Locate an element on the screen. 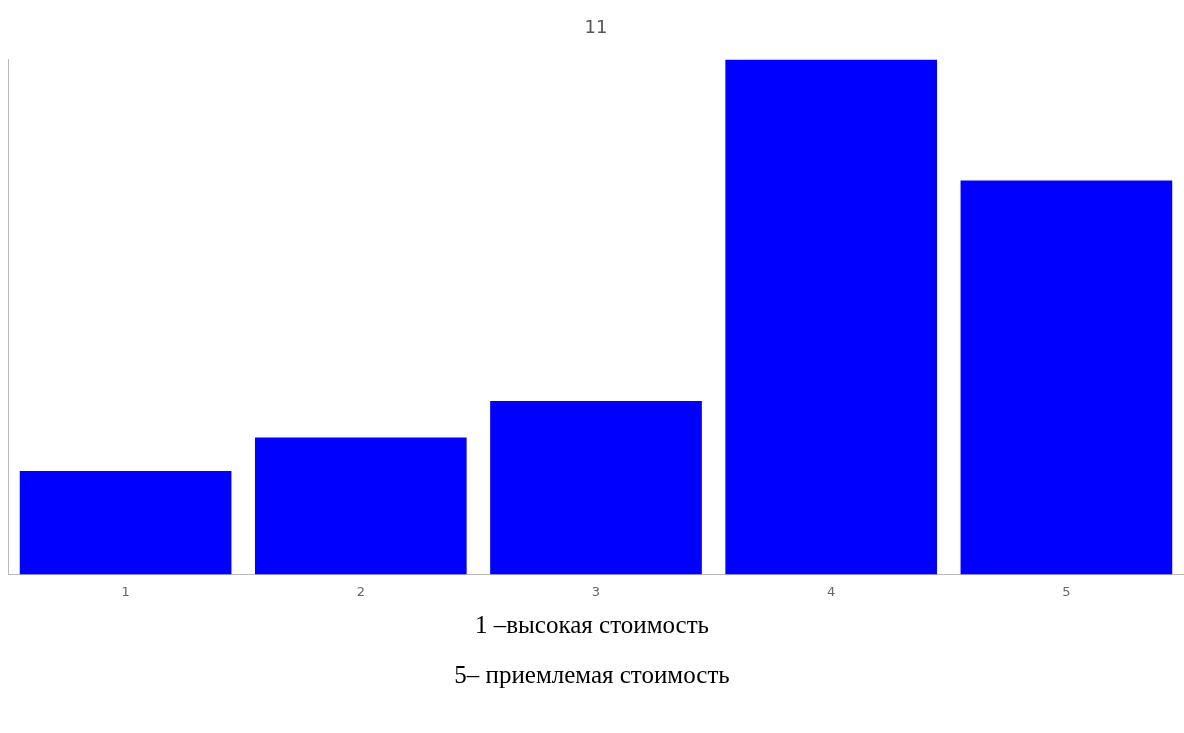 The image size is (1184, 733). x-tick-label: 5 is located at coordinates (1066, 591).